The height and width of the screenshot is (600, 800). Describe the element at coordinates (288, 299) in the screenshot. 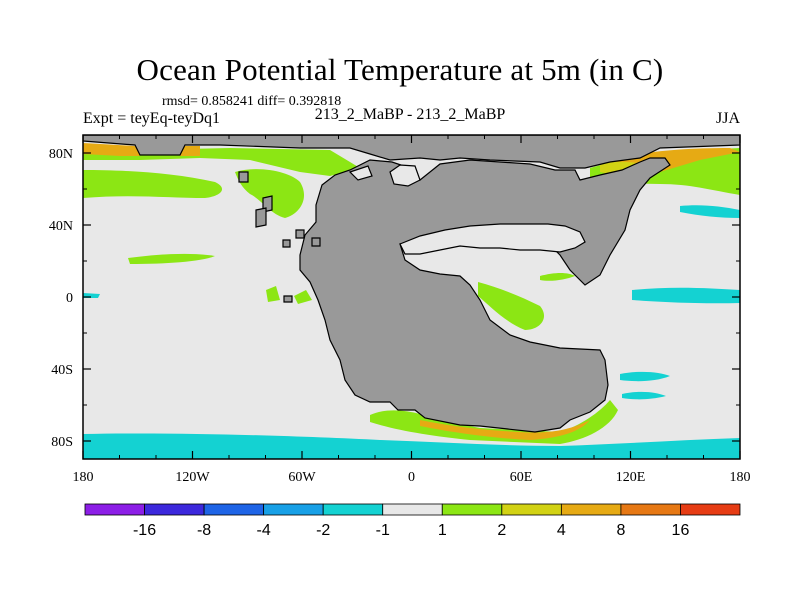

I see `land-island-small` at that location.